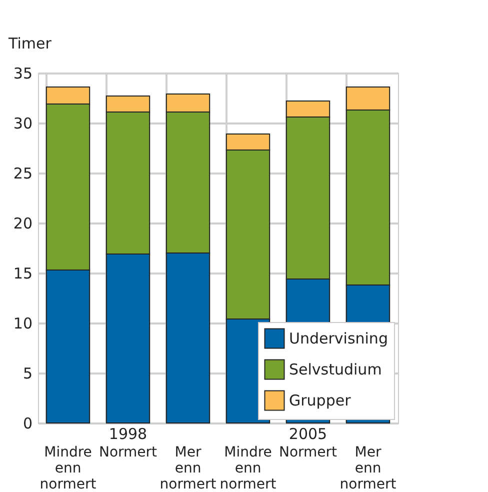 Image resolution: width=488 pixels, height=492 pixels. Describe the element at coordinates (22, 73) in the screenshot. I see `y-tick-label: 35` at that location.